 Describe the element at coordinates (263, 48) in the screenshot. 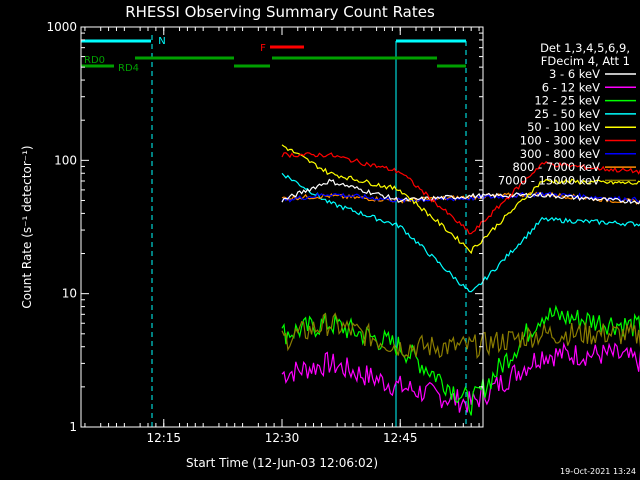

I see `flag-label-flare: F` at that location.